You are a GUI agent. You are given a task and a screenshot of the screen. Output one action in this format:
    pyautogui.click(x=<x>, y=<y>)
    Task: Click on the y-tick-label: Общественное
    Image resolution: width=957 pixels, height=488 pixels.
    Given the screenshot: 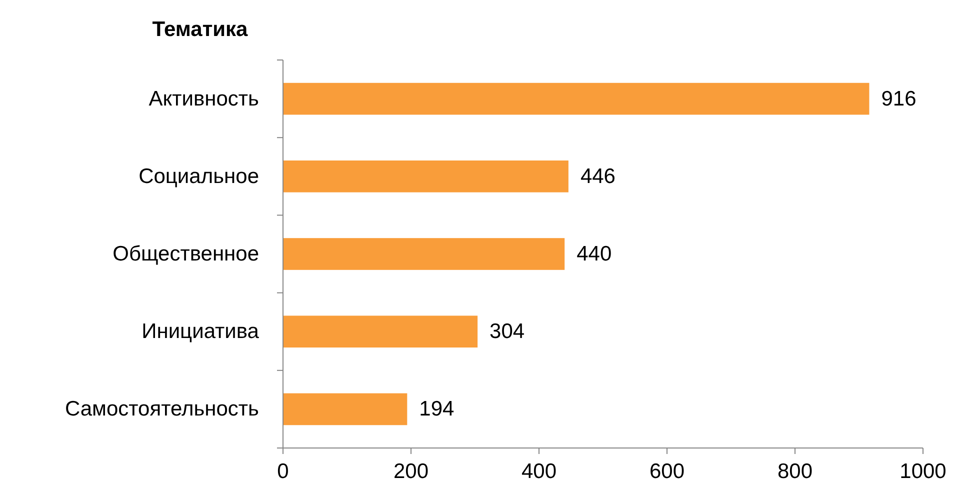 What is the action you would take?
    pyautogui.click(x=185, y=254)
    